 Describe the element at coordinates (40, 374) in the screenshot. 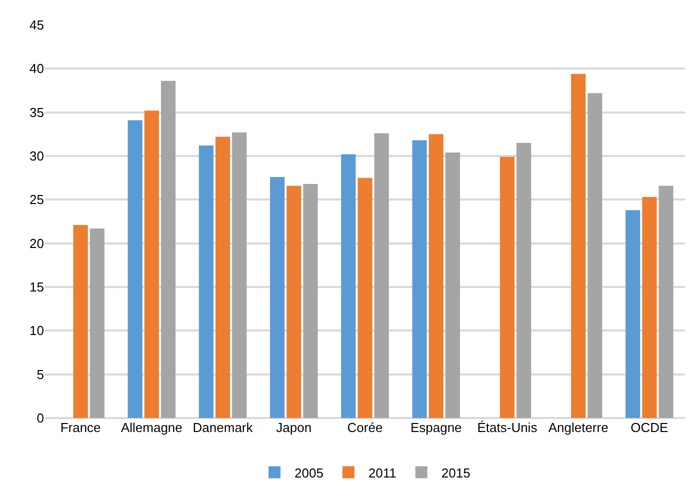

I see `y-tick-label: 5` at that location.